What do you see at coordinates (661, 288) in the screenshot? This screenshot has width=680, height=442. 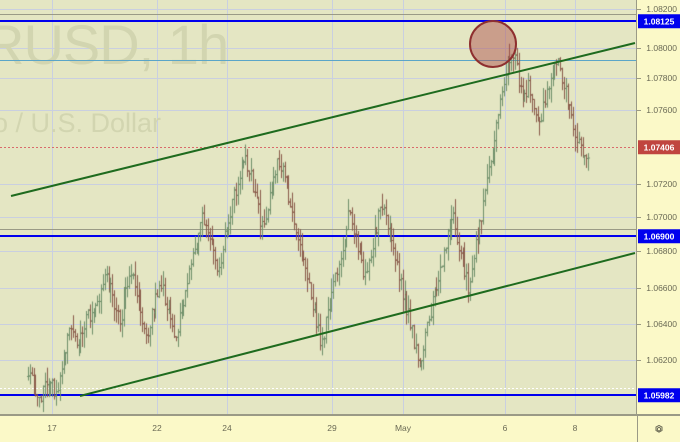 I see `price-axis-tick-label: 1.06600` at bounding box center [661, 288].